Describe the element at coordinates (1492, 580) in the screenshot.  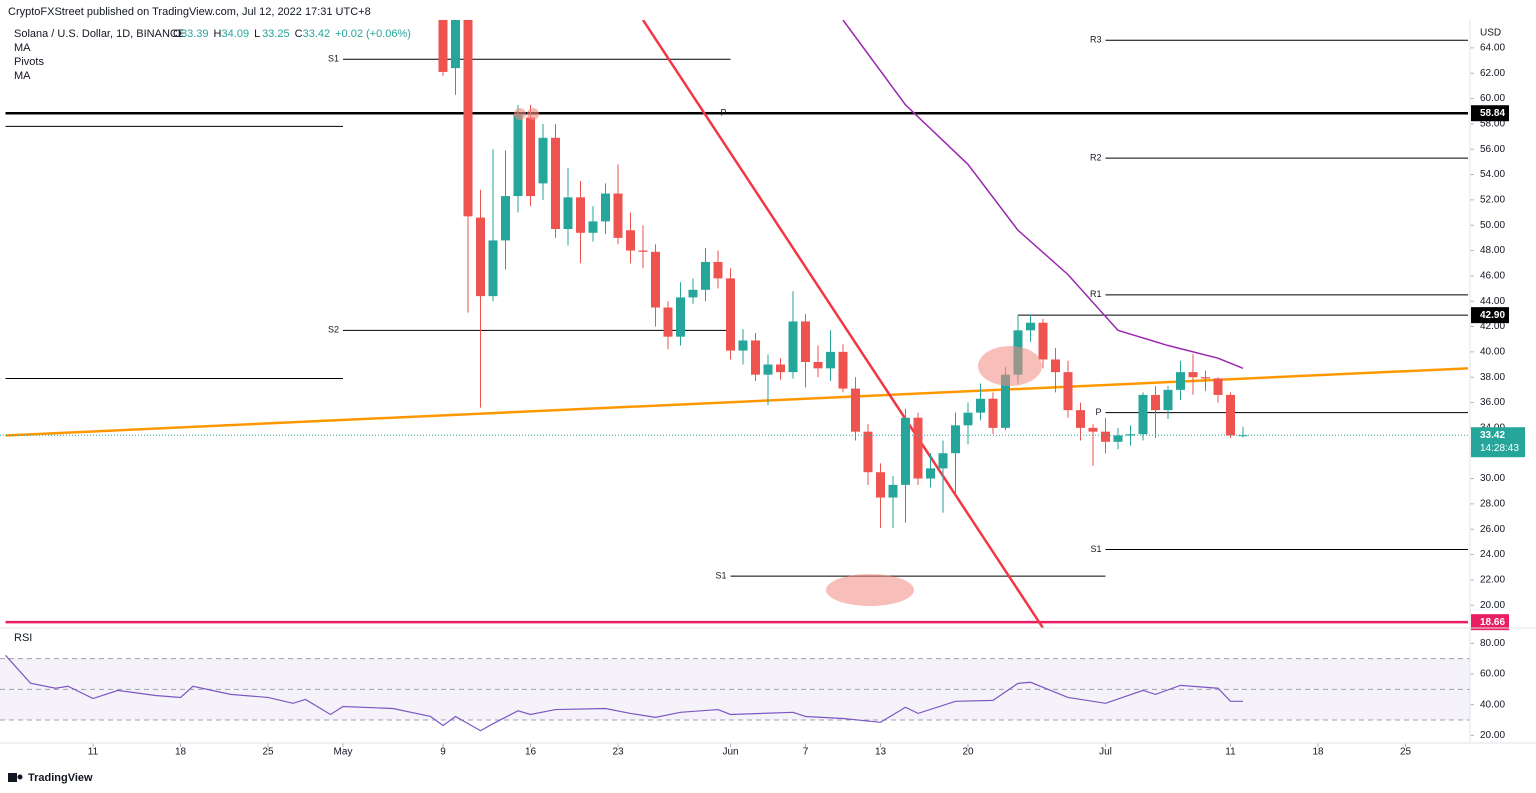
I see `y-tick-label: 22.00` at that location.